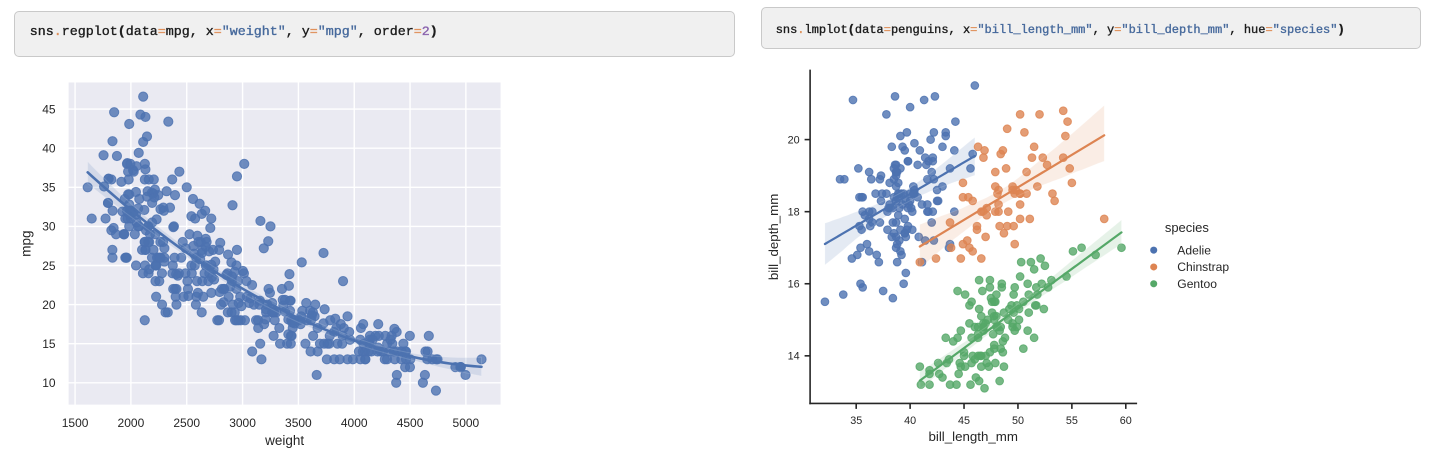 Image resolution: width=1433 pixels, height=463 pixels. Describe the element at coordinates (75, 423) in the screenshot. I see `svg-text: 1500` at that location.